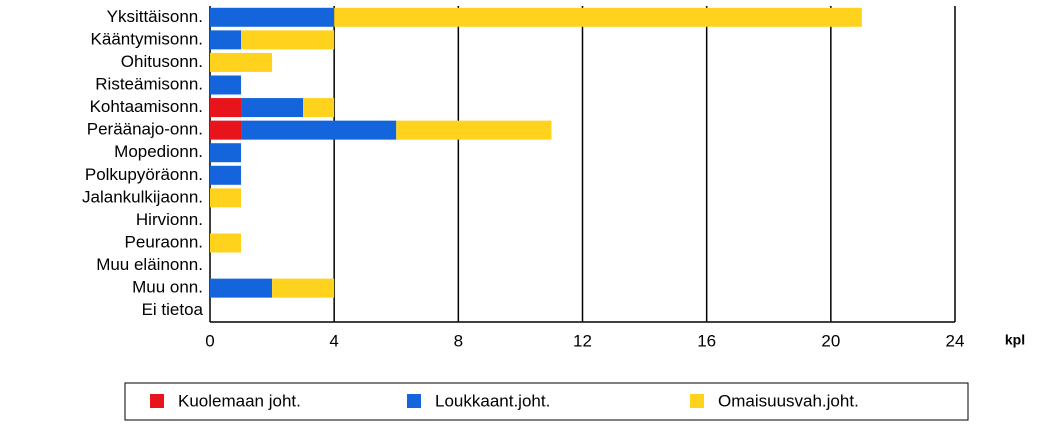  What do you see at coordinates (169, 219) in the screenshot?
I see `y-tick-label: Hirvionn.` at bounding box center [169, 219].